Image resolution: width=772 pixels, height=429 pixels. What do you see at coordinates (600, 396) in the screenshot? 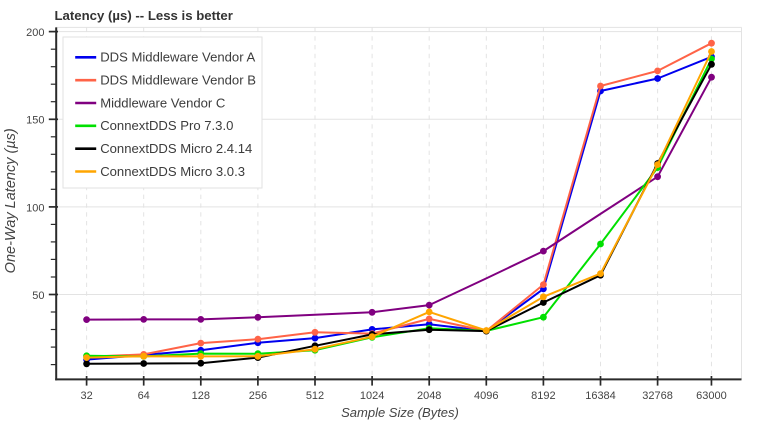
I see `svg-text: 16384` at bounding box center [600, 396].